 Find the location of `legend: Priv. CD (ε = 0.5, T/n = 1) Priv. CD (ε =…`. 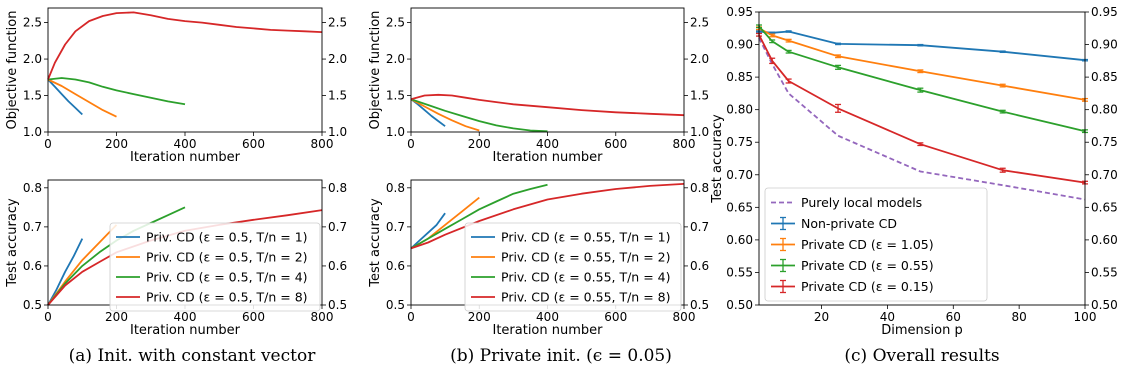

legend: Priv. CD (ε = 0.5, T/n = 1) Priv. CD (ε =… is located at coordinates (215, 267).